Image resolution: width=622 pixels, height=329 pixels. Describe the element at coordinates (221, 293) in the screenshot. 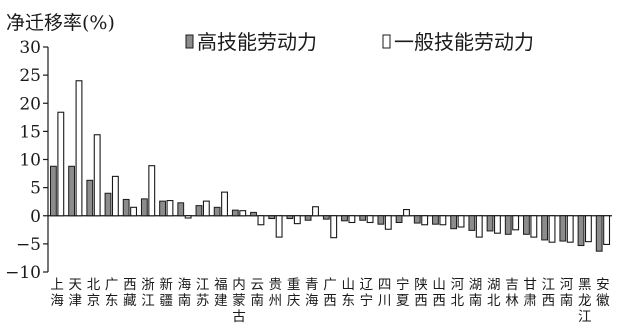

I see `x-tick-label: 福建` at that location.